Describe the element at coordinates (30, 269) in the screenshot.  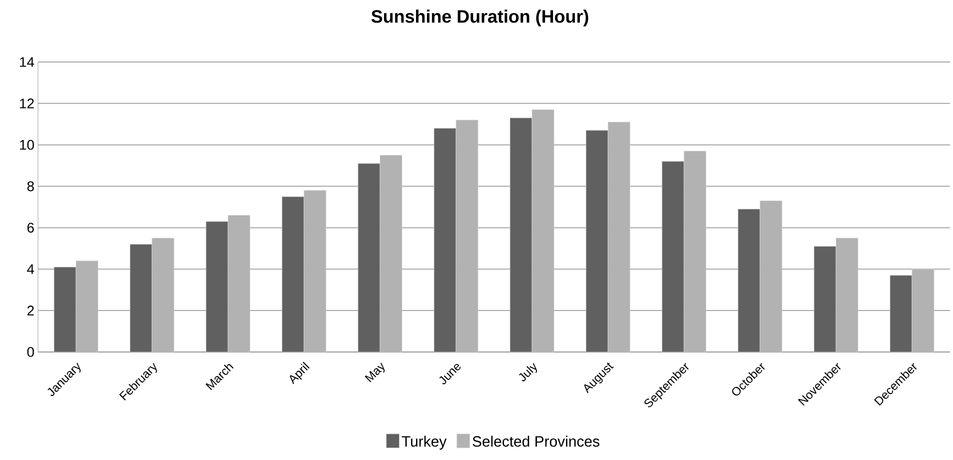
I see `y-tick-label: 4` at that location.